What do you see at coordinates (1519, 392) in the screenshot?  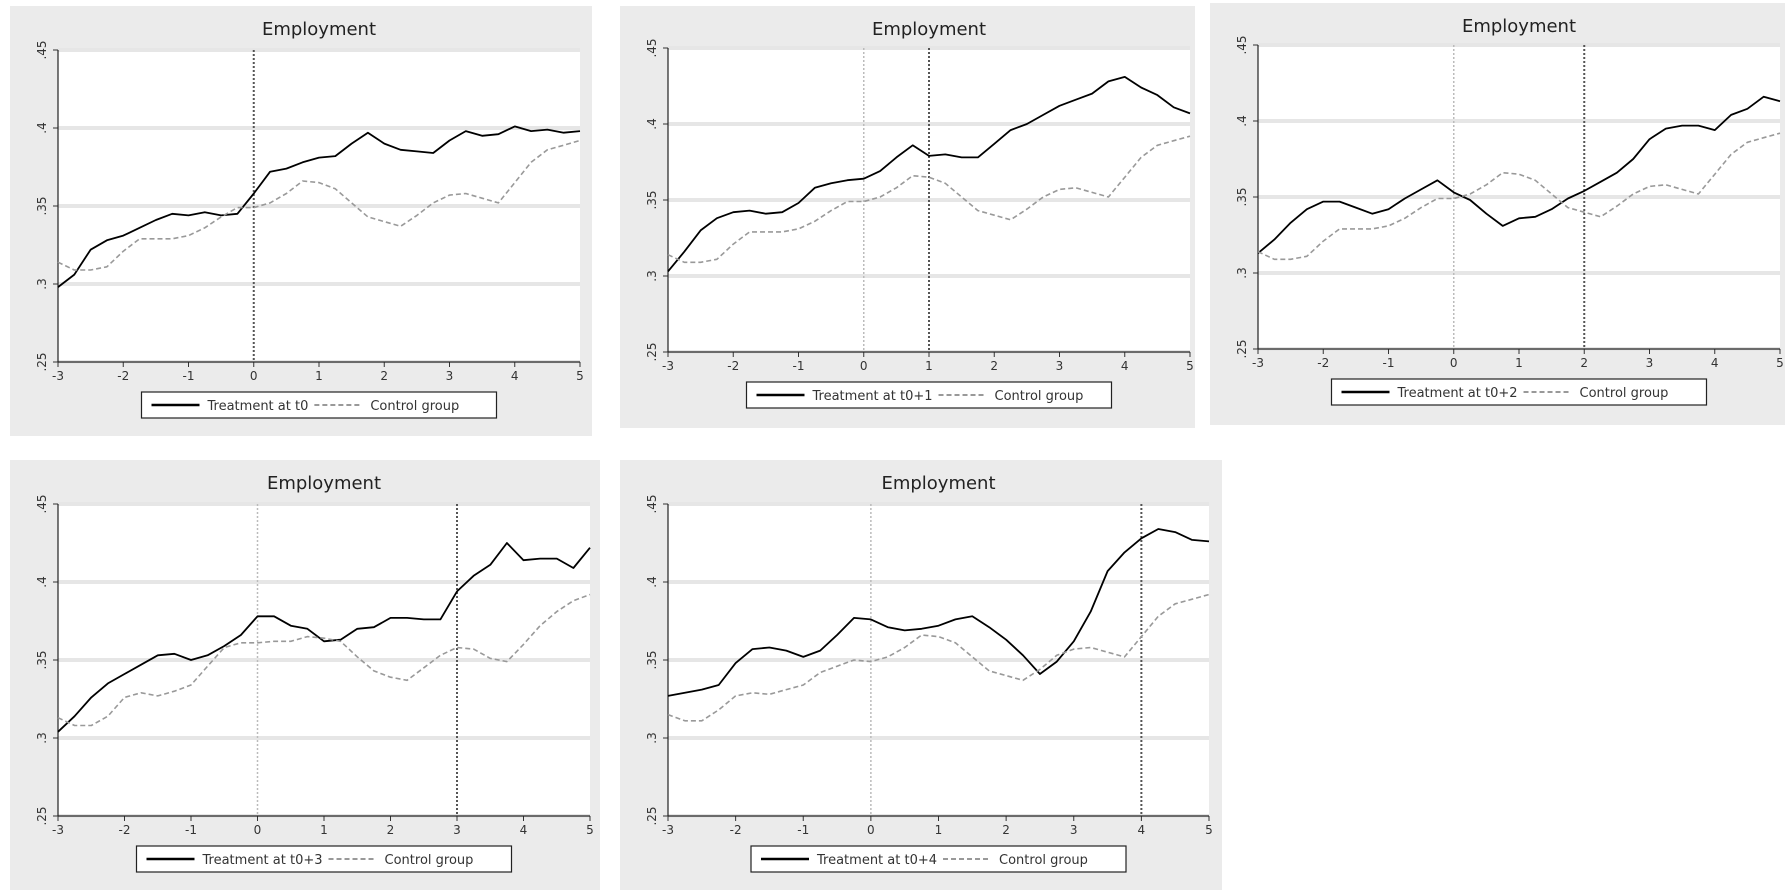 I see `legend: Treatment at t0+2 Control group` at bounding box center [1519, 392].